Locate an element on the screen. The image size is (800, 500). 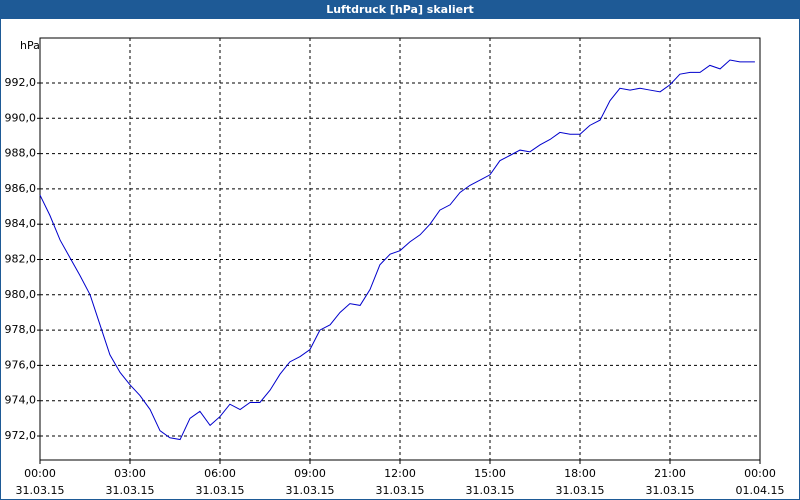
x-tick-label: 09:00 is located at coordinates (310, 473).